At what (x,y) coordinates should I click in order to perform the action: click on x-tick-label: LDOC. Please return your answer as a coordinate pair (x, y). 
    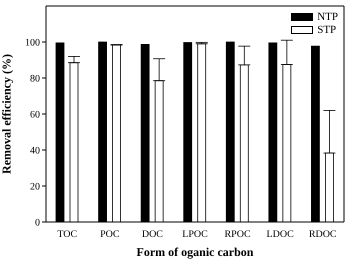
    Looking at the image, I should click on (280, 234).